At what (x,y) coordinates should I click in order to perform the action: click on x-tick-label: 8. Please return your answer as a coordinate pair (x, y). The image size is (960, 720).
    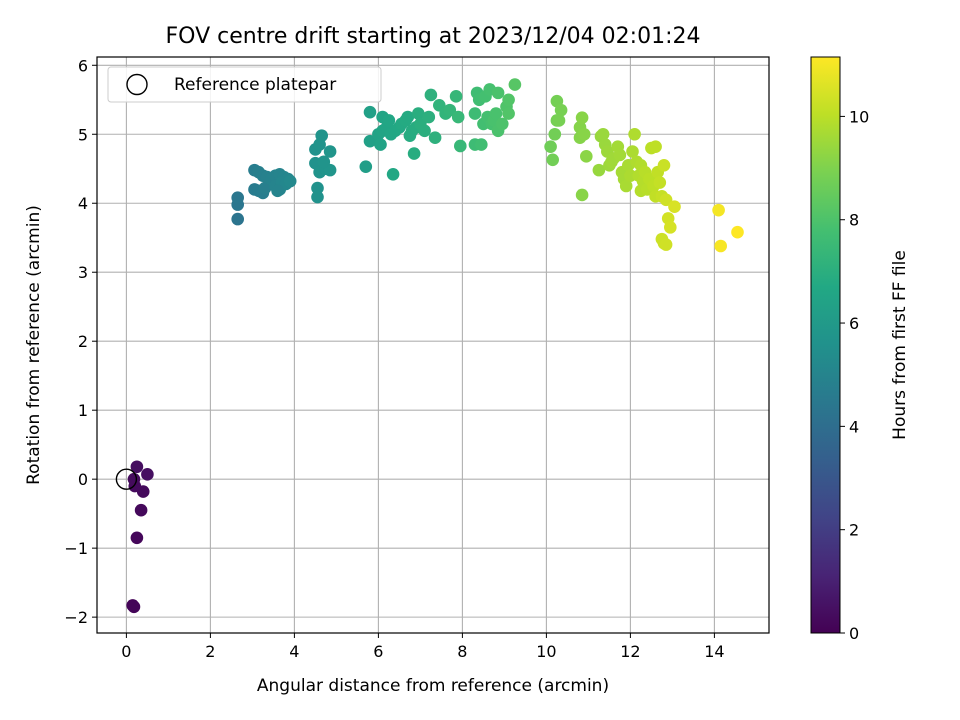
    Looking at the image, I should click on (462, 651).